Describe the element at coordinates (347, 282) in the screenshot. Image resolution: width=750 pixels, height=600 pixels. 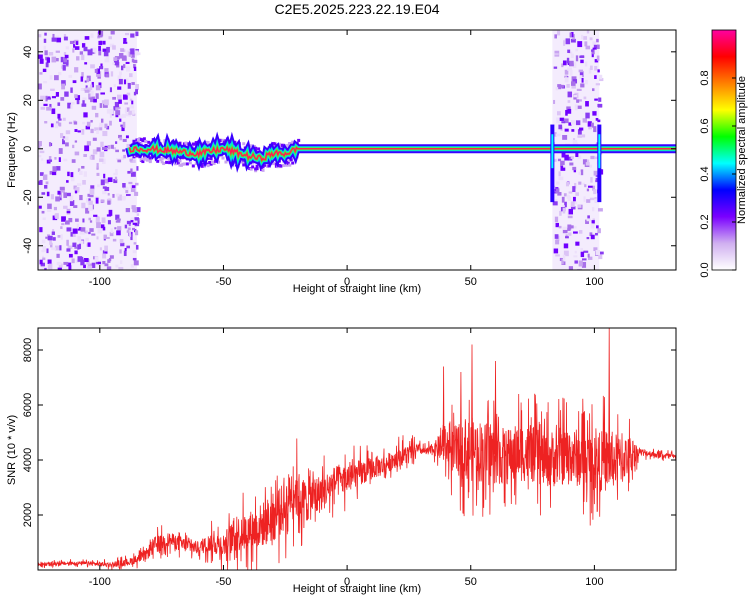
I see `x-tick-label: 0` at that location.